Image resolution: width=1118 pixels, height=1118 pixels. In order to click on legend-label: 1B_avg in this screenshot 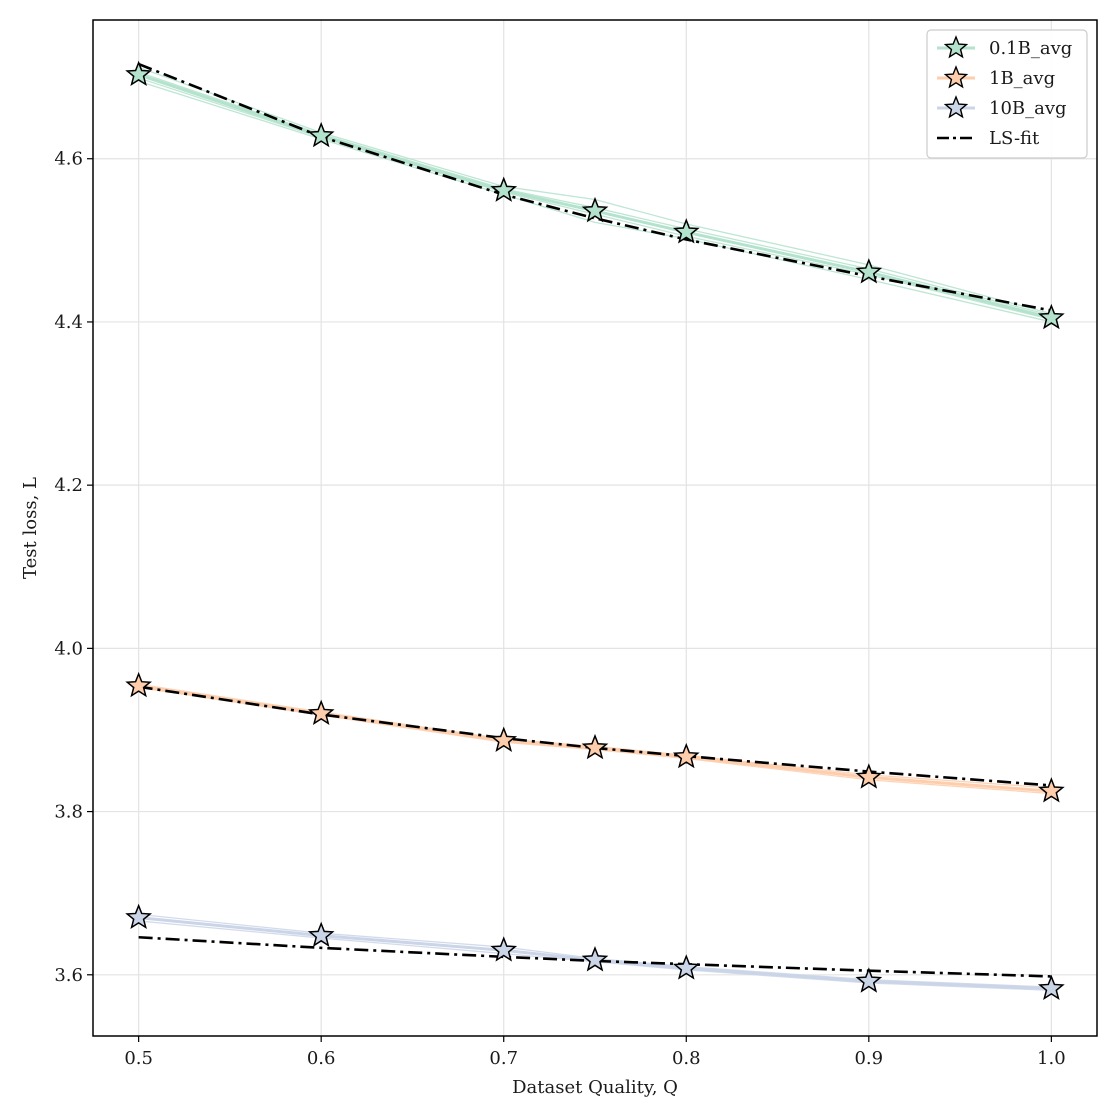, I will do `click(1022, 78)`.